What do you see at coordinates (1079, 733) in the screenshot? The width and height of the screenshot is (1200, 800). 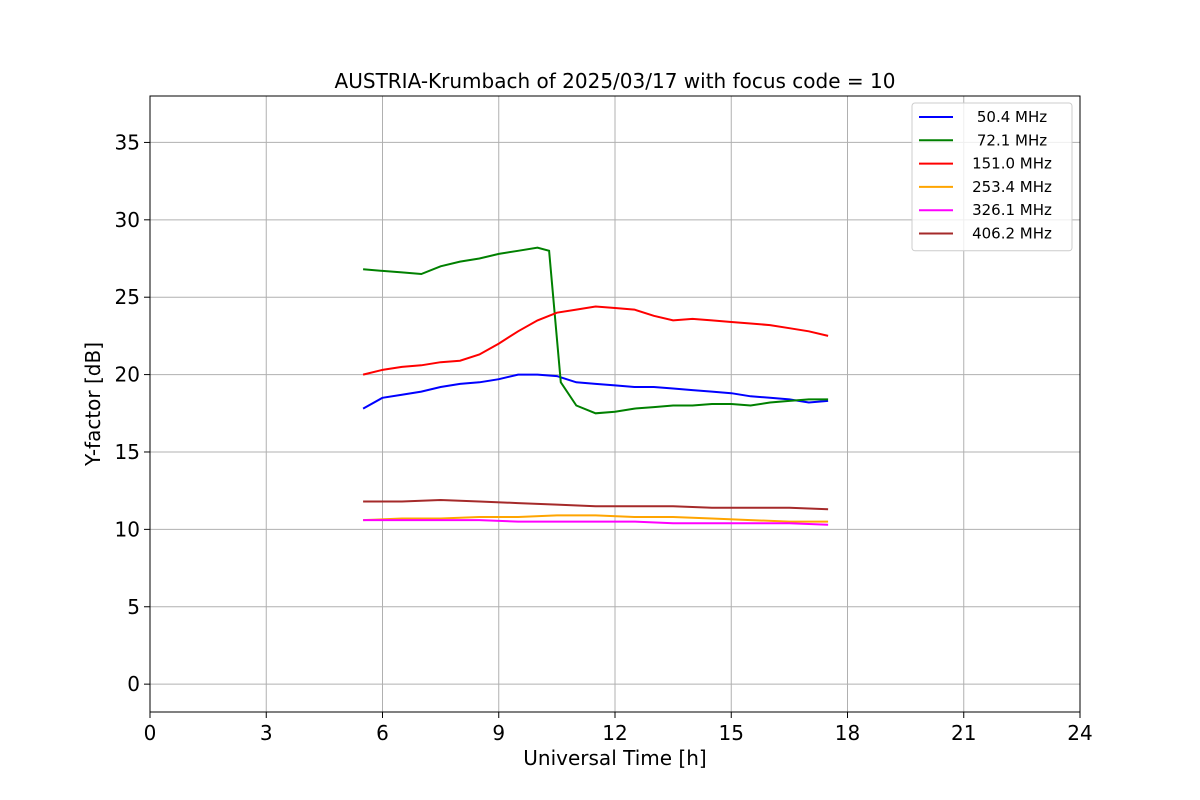 I see `x-tick-label: 24` at bounding box center [1079, 733].